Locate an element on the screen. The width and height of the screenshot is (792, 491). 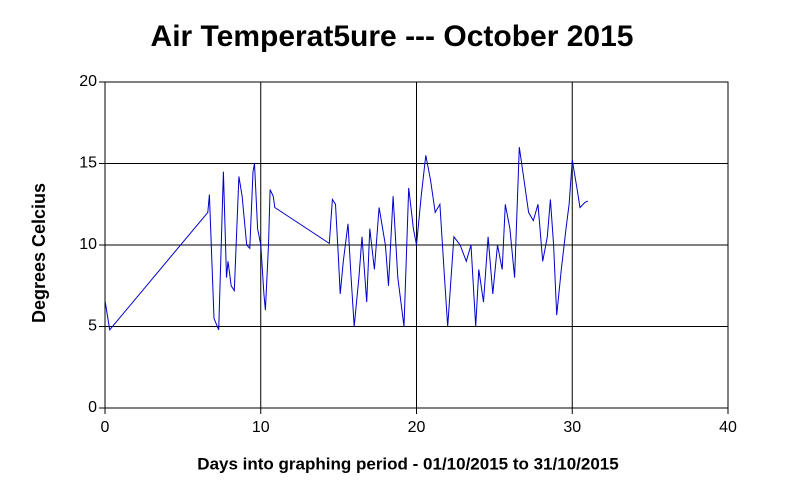
y-axis-label: Degrees Celcius is located at coordinates (39, 253).